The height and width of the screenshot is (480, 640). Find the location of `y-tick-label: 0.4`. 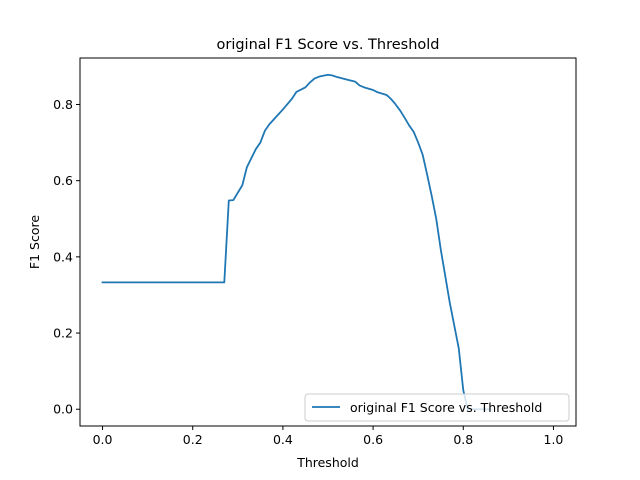

y-tick-label: 0.4 is located at coordinates (63, 256).